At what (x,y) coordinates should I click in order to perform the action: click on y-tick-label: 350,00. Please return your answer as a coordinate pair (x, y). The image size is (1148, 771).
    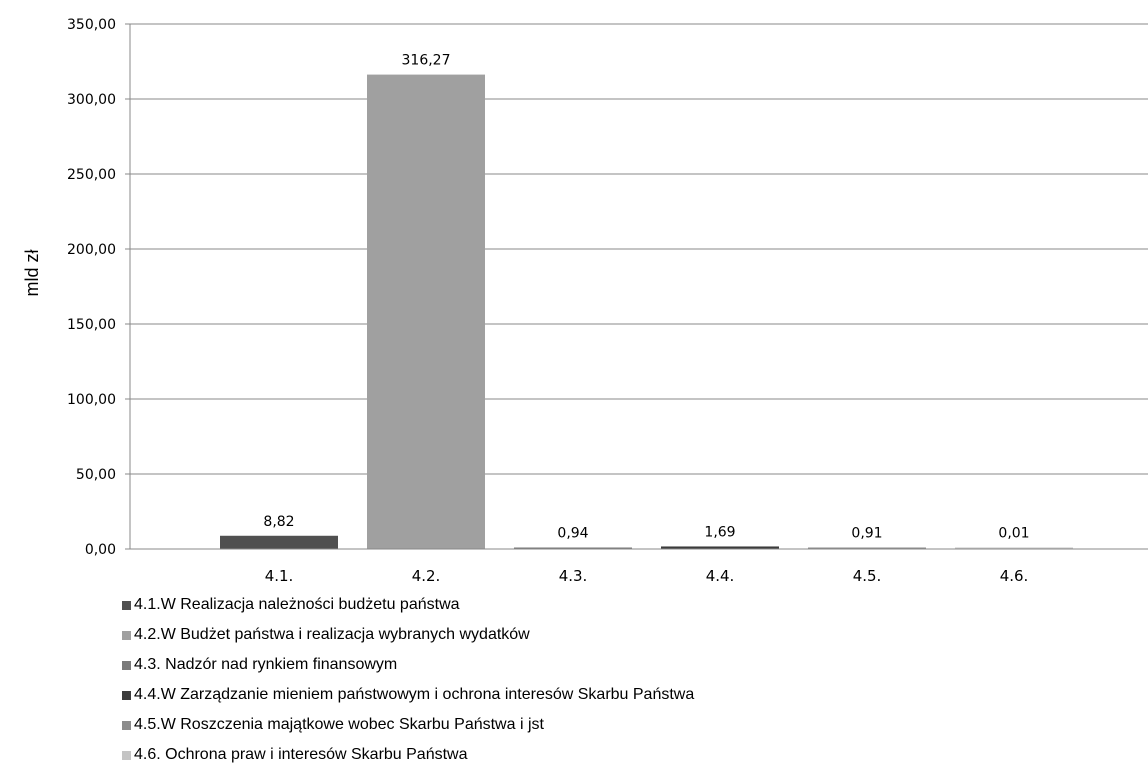
    Looking at the image, I should click on (91, 25).